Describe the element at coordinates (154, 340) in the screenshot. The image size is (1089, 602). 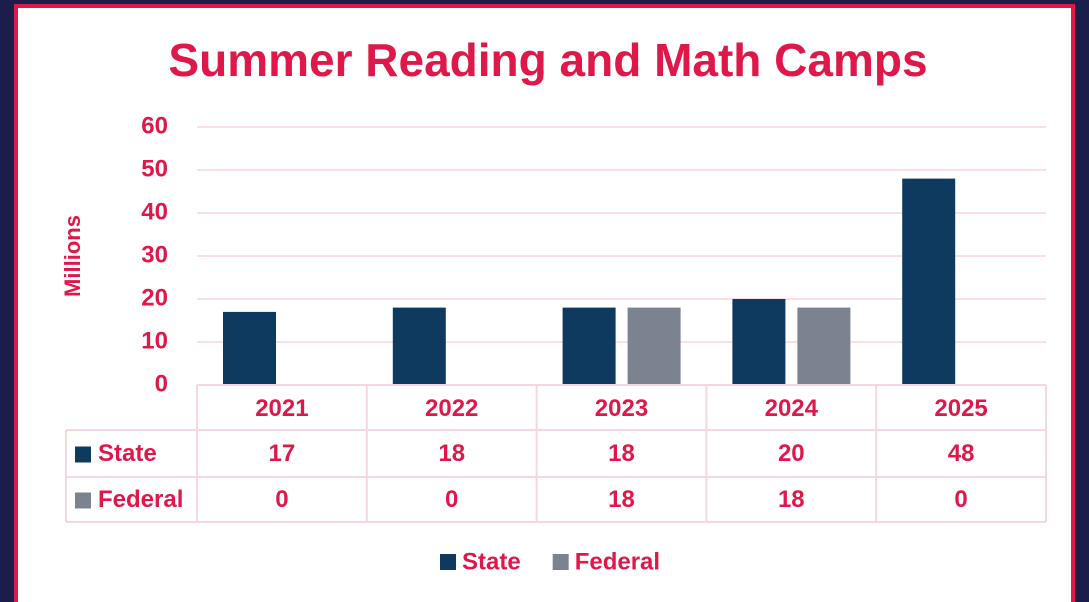
I see `y-tick-label: 10` at that location.